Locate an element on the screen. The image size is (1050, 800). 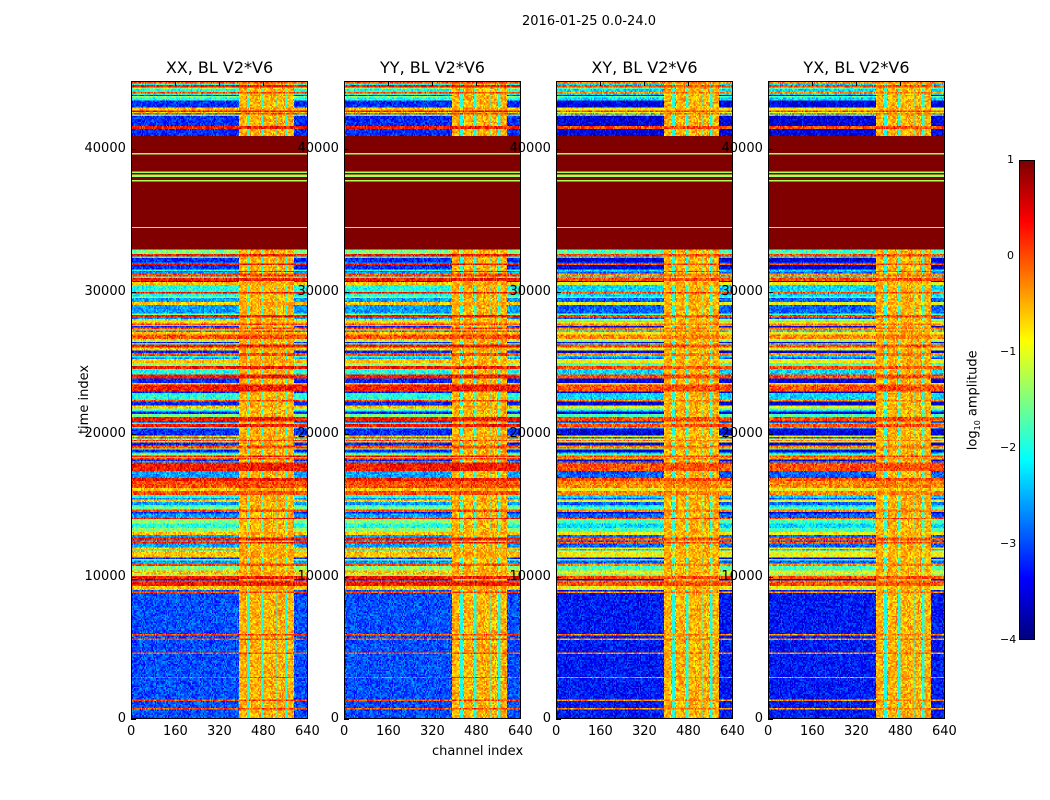
panel-title-xy: XY, BL V2*V6 is located at coordinates (644, 67).